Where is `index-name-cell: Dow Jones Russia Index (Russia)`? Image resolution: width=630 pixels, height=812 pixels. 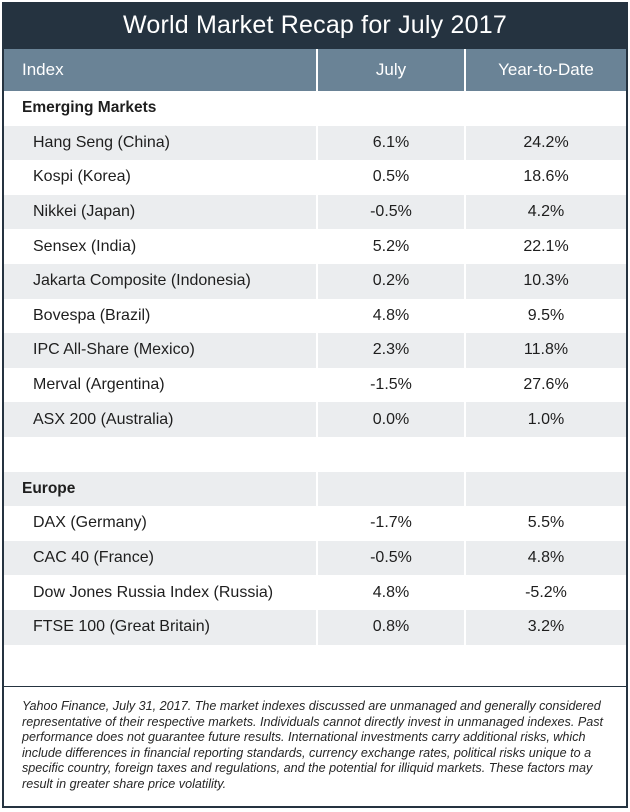 index-name-cell: Dow Jones Russia Index (Russia) is located at coordinates (161, 592).